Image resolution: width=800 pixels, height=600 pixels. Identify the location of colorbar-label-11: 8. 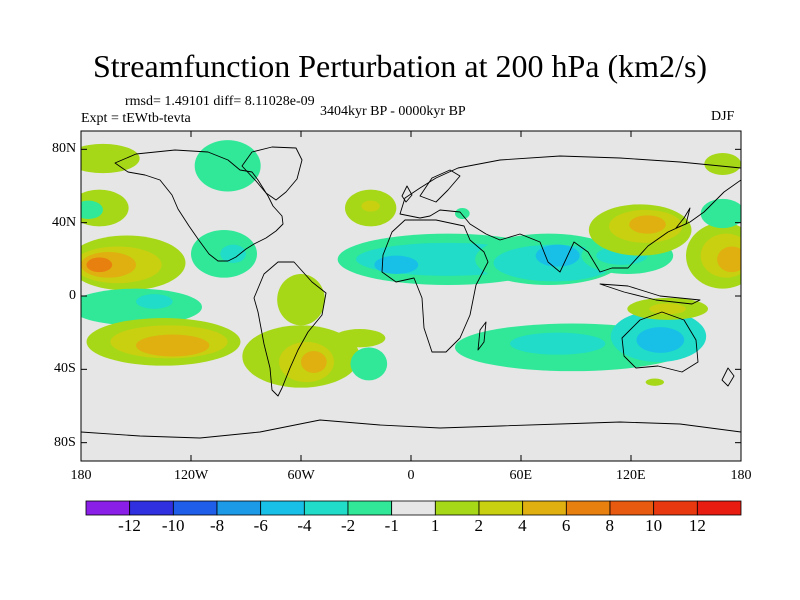
(610, 525).